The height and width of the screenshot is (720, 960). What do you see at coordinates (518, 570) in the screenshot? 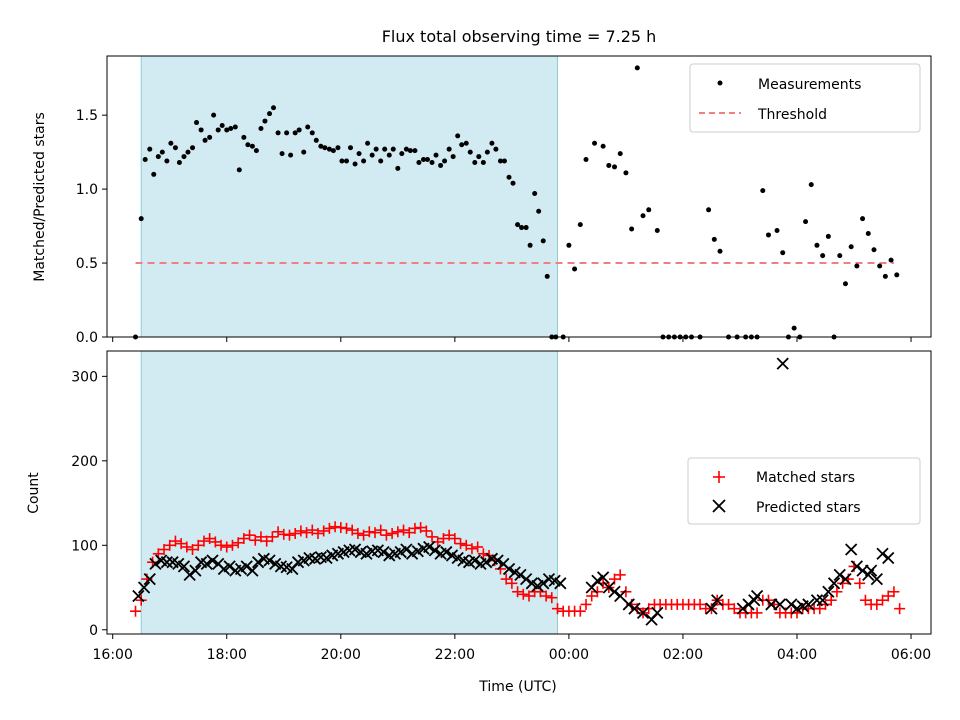
I see `matched-star-markers` at bounding box center [518, 570].